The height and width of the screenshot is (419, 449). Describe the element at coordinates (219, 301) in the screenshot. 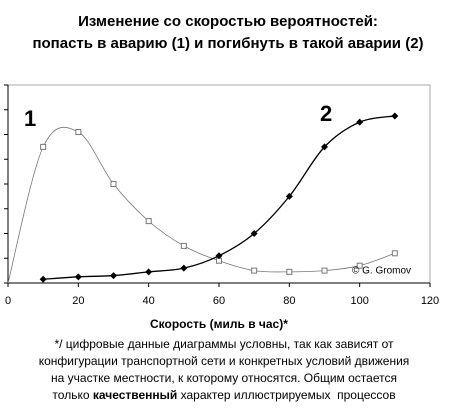

I see `x-tick-label: 60` at that location.